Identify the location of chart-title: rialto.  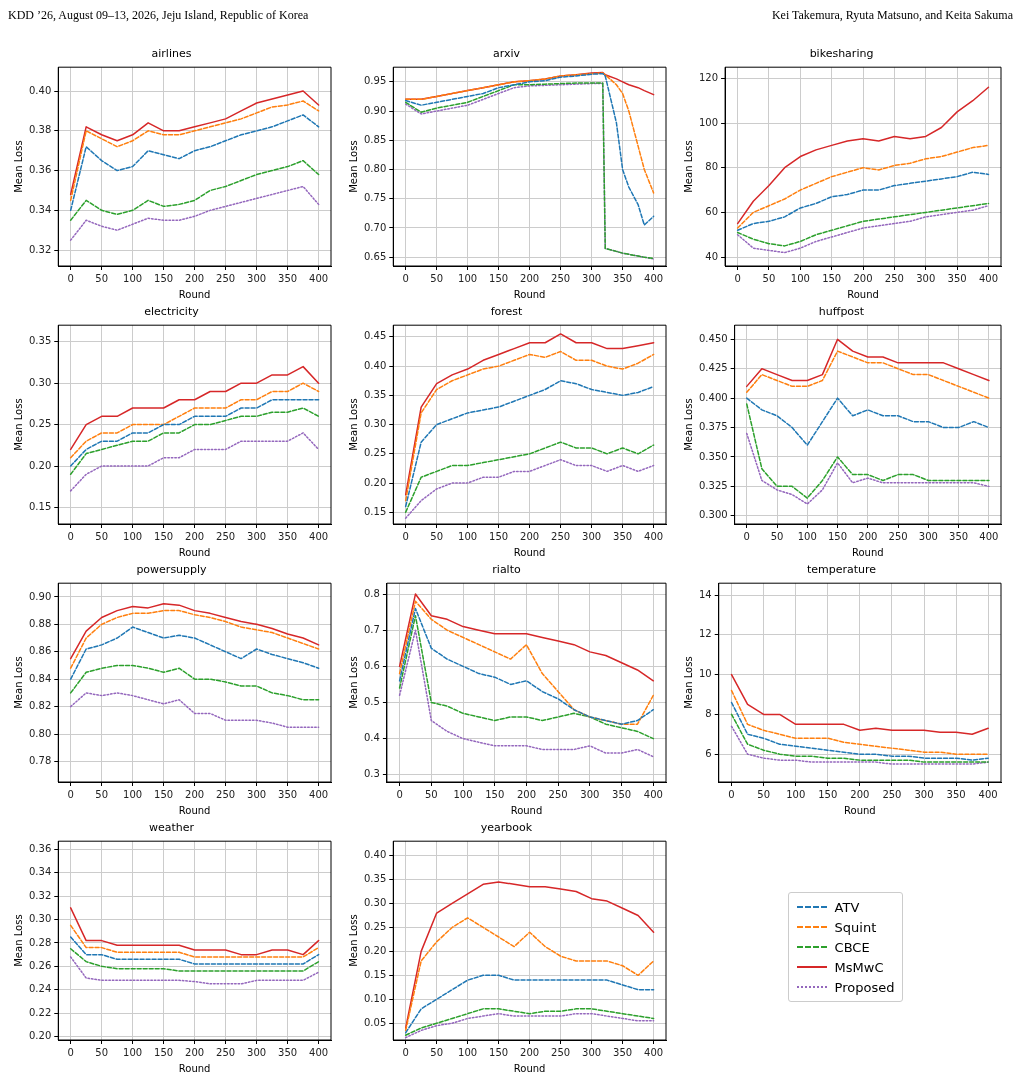
(506, 570).